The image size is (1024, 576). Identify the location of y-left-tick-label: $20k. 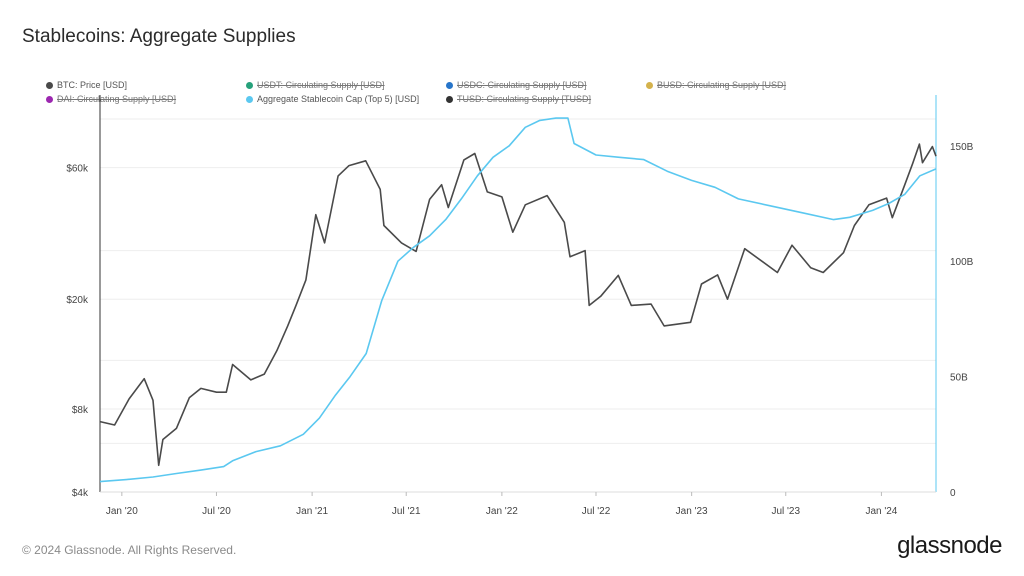
(77, 300).